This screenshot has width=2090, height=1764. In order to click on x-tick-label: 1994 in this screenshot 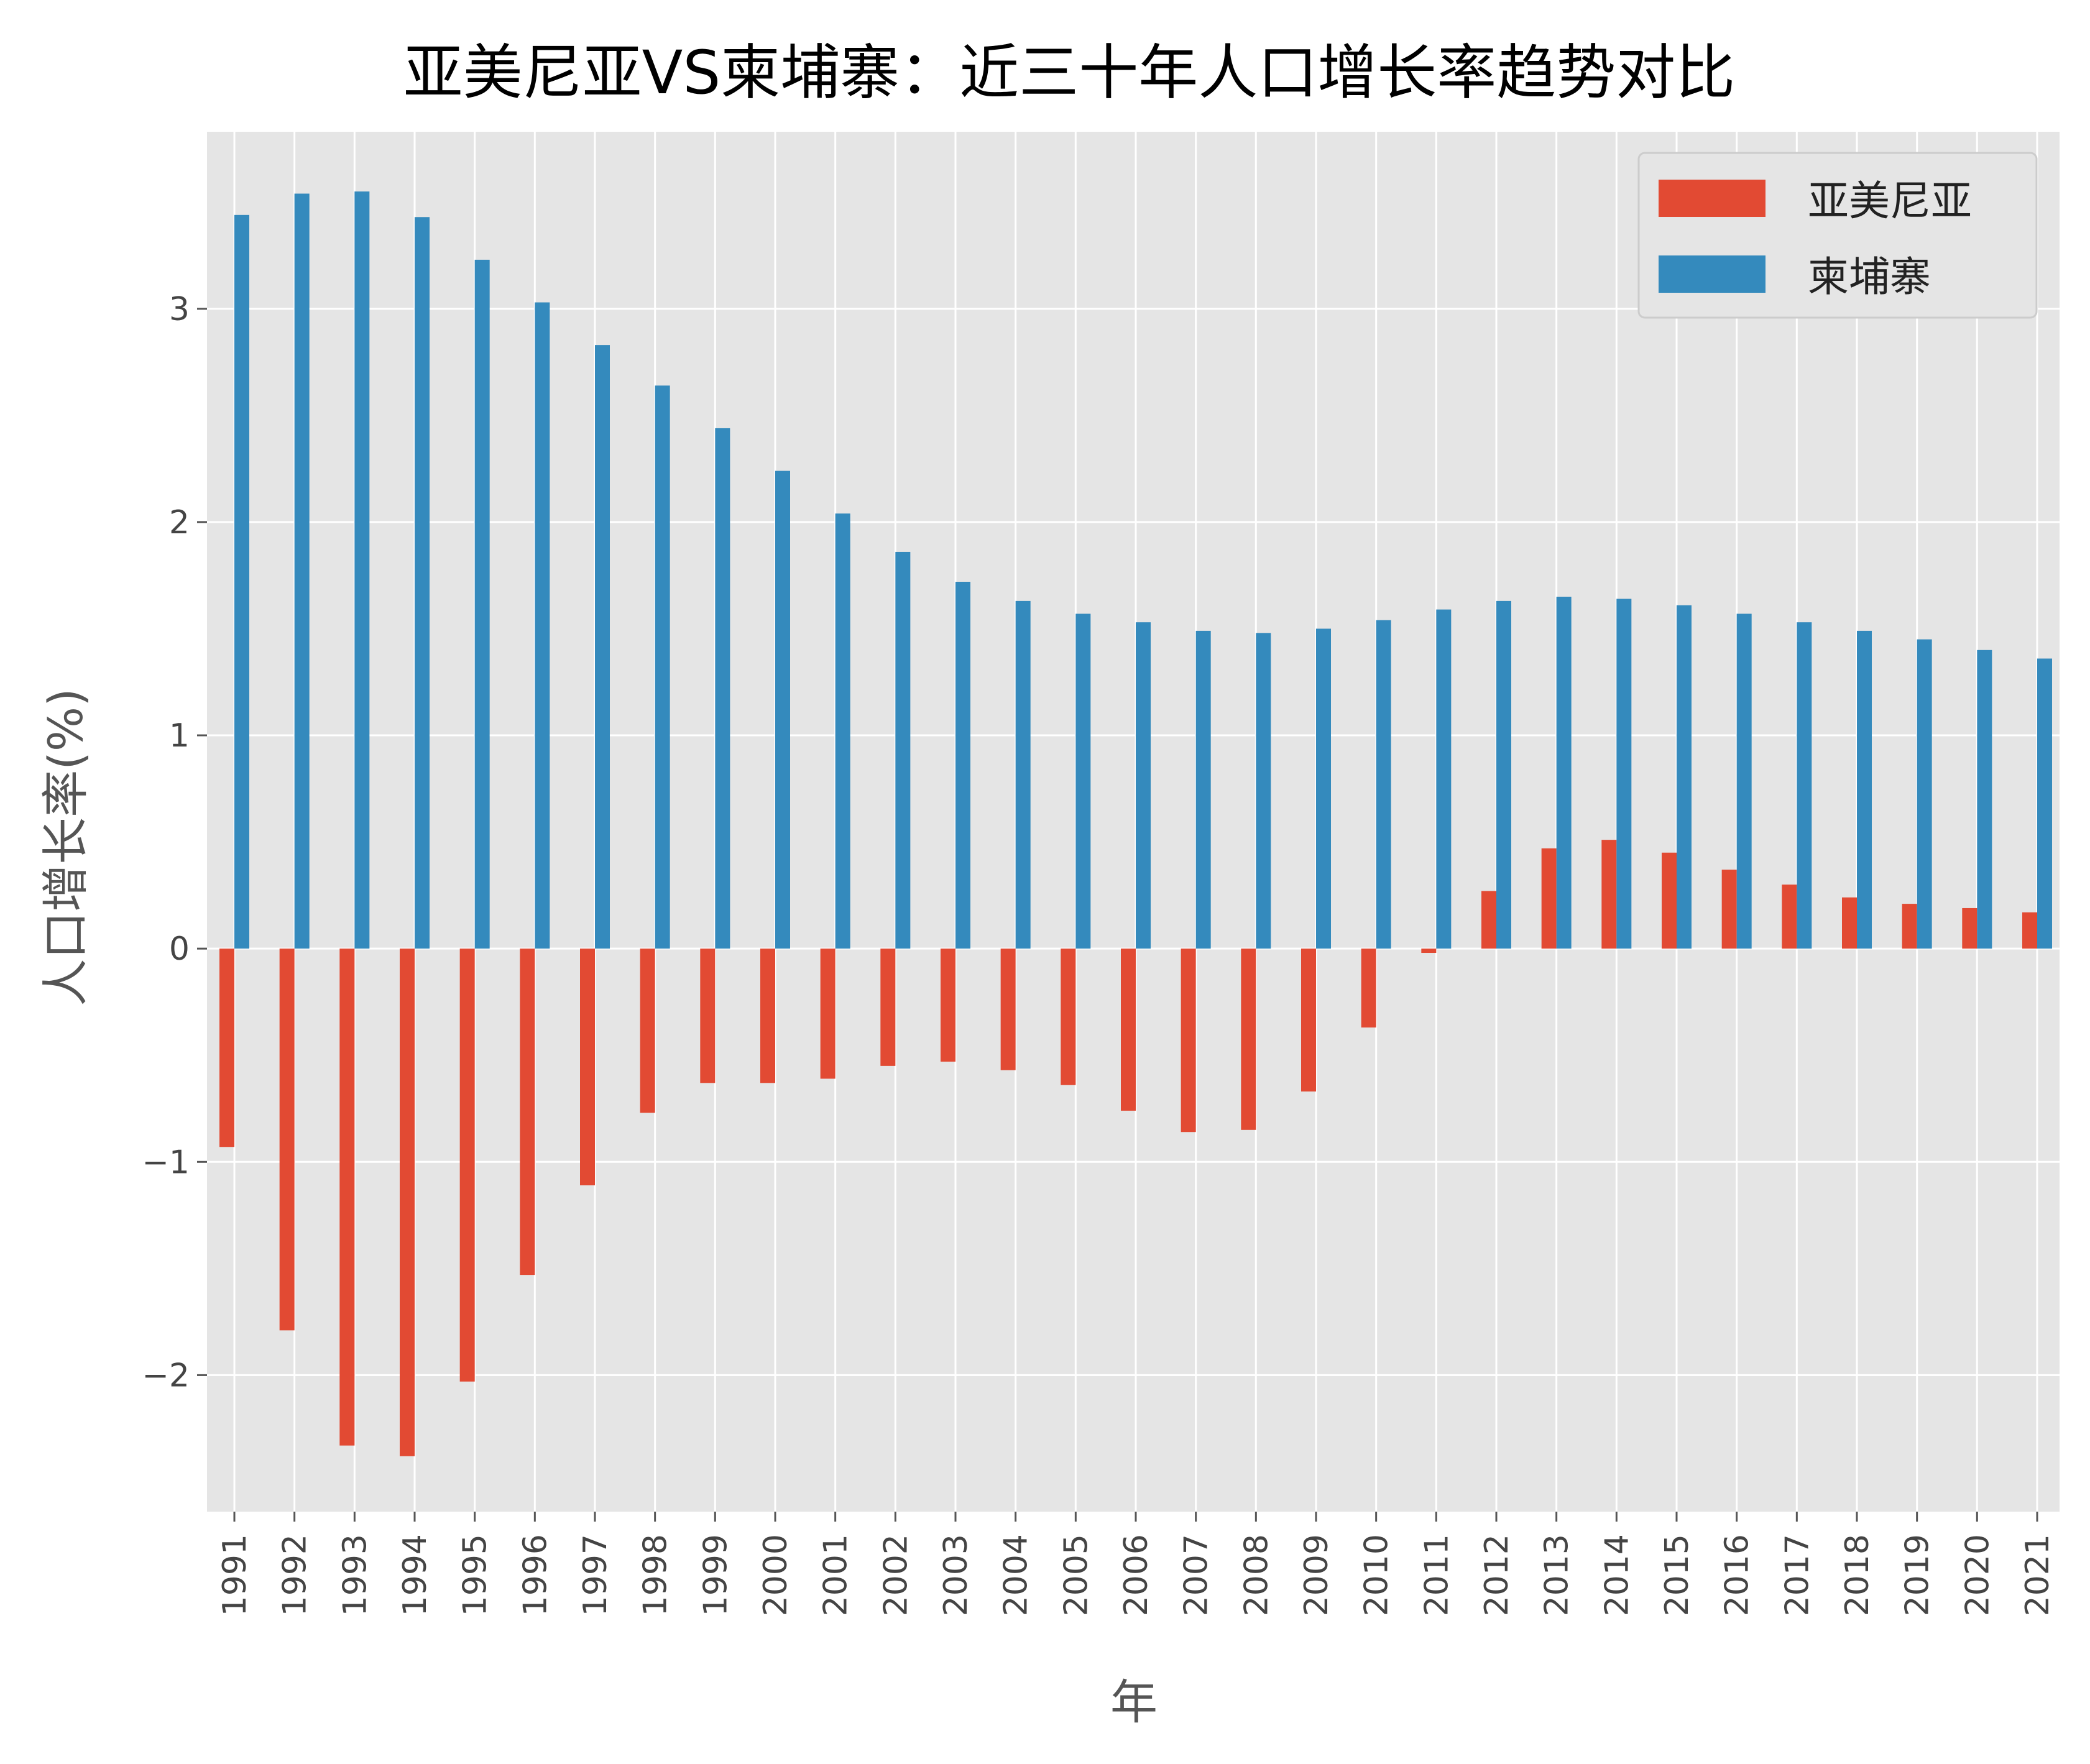, I will do `click(415, 1575)`.